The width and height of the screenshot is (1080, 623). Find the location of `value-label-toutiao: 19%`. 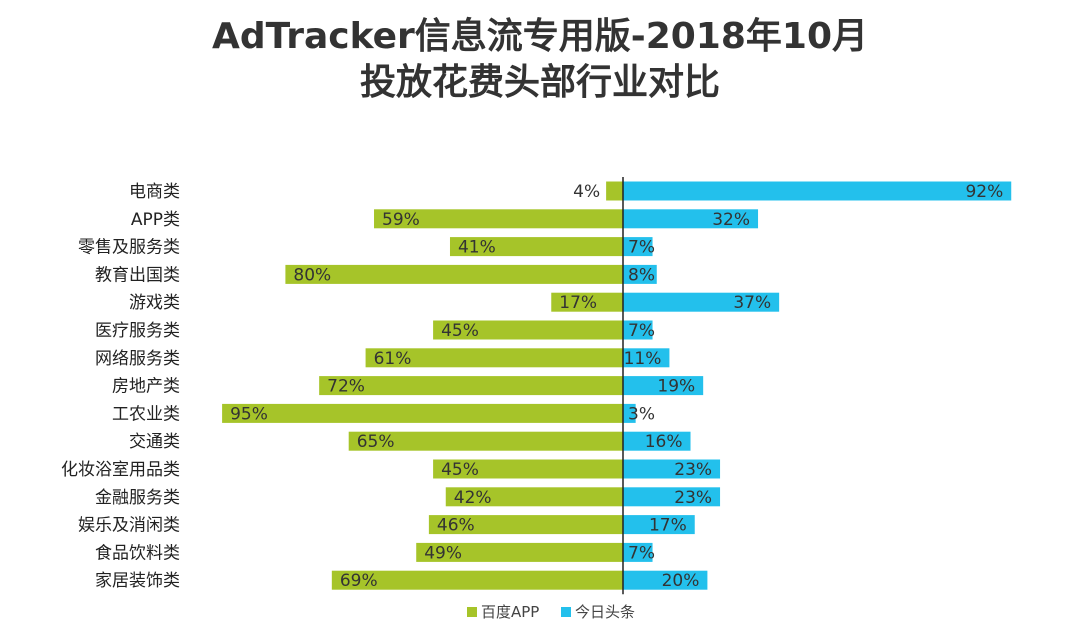

value-label-toutiao: 19% is located at coordinates (676, 387).